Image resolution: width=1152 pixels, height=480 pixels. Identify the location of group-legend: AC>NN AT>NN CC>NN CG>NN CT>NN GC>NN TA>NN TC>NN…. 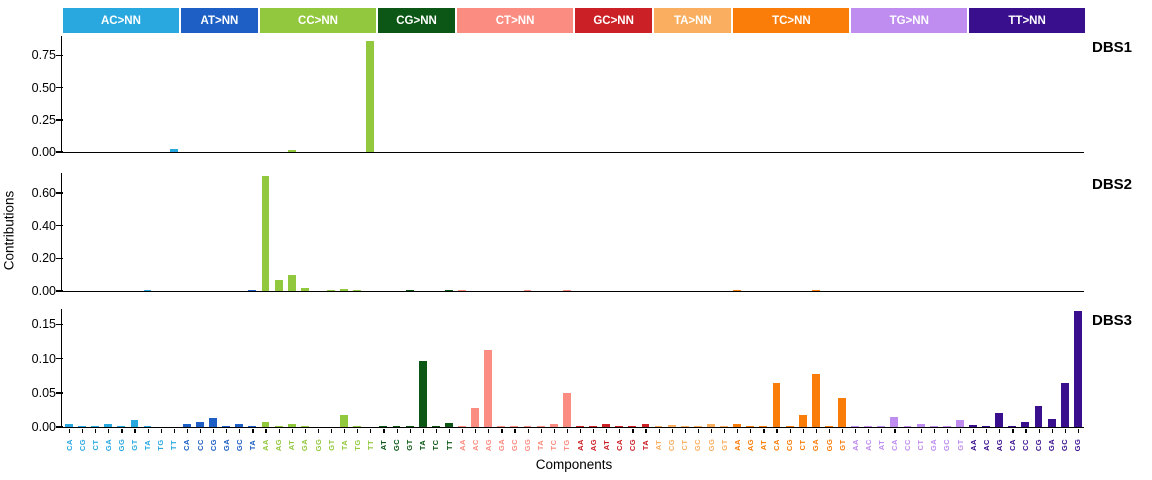
(574, 20).